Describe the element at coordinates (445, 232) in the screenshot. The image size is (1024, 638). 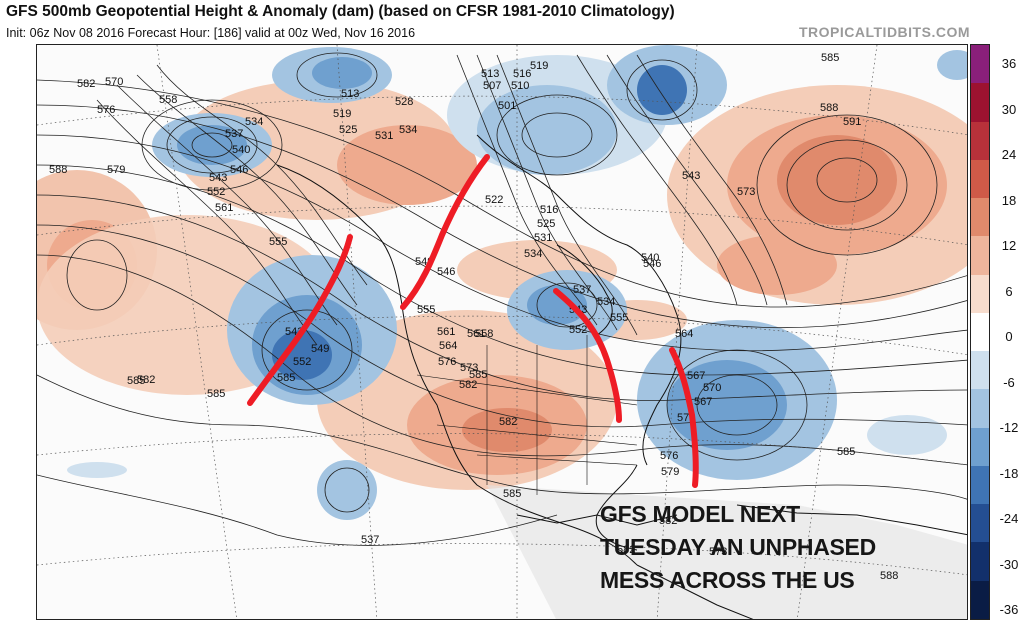
I see `trough-line-west` at that location.